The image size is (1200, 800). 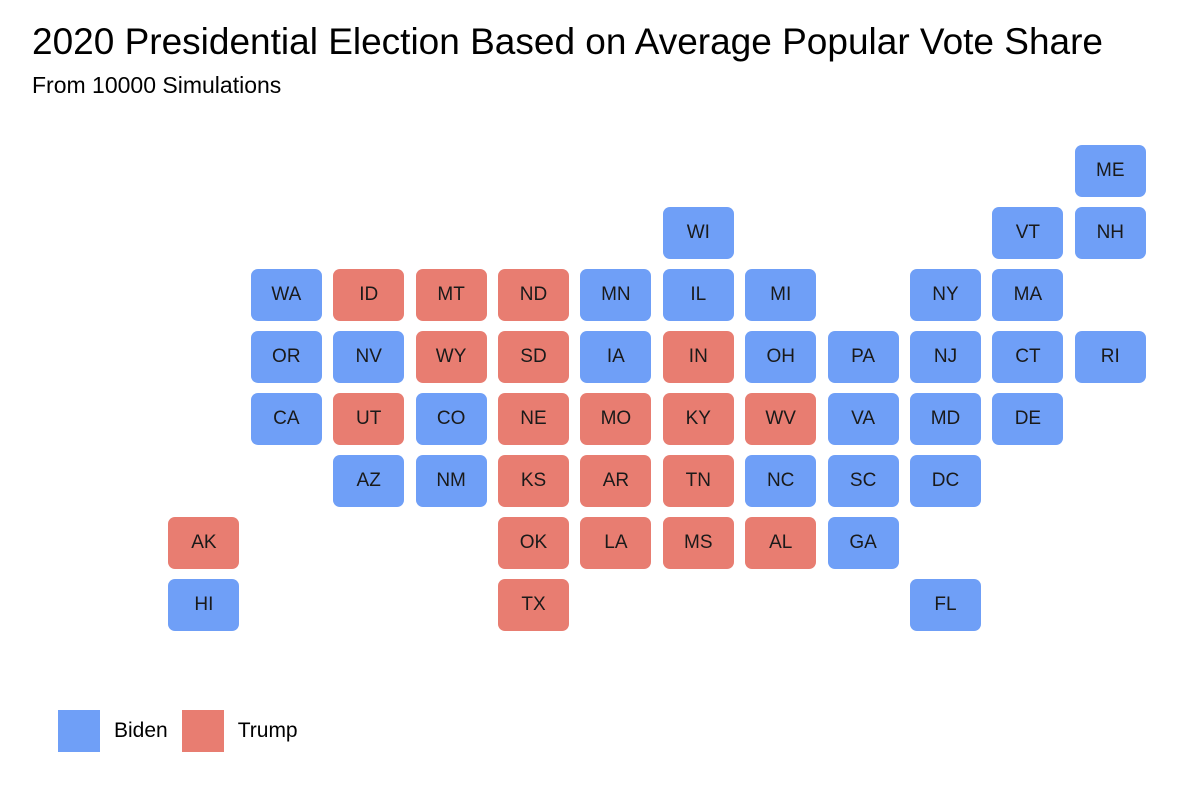 I want to click on state-tile-wv: WV, so click(x=781, y=419).